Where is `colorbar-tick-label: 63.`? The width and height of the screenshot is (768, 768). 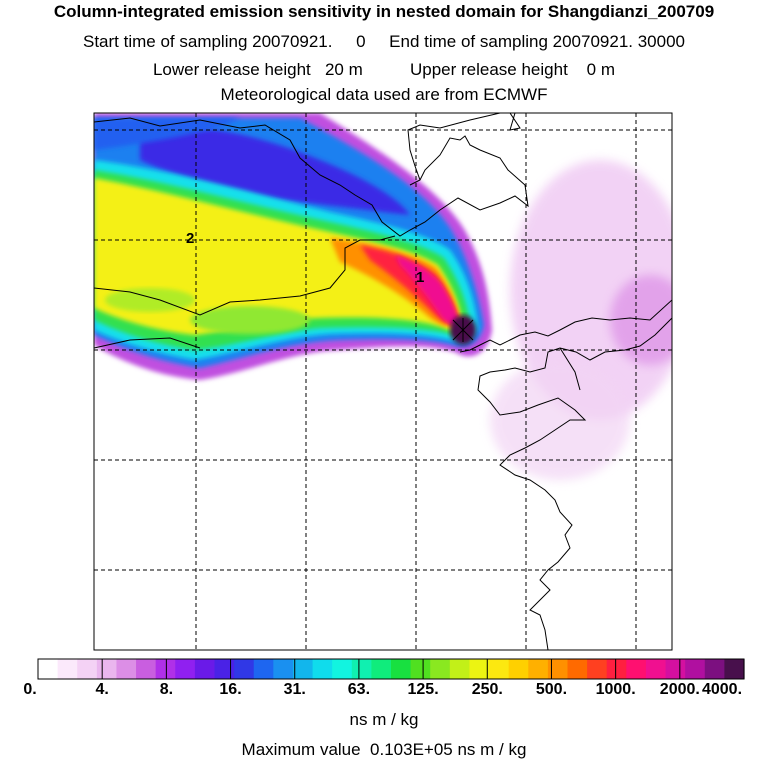
colorbar-tick-label: 63. is located at coordinates (359, 689).